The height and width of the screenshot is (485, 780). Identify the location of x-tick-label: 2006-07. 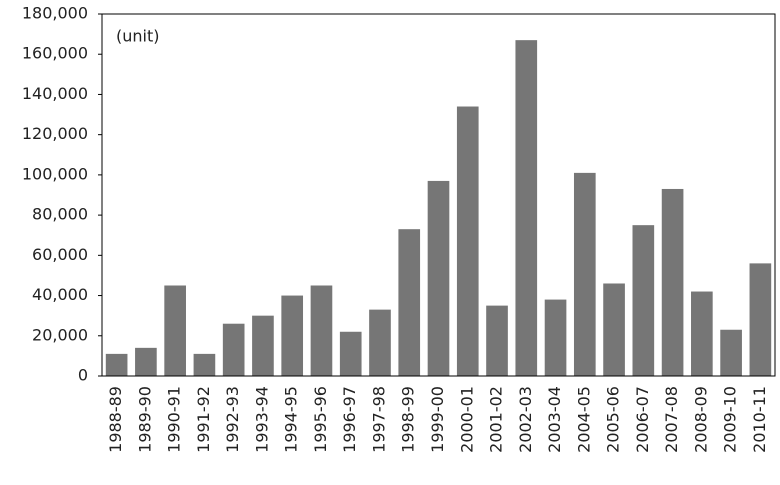
(642, 419).